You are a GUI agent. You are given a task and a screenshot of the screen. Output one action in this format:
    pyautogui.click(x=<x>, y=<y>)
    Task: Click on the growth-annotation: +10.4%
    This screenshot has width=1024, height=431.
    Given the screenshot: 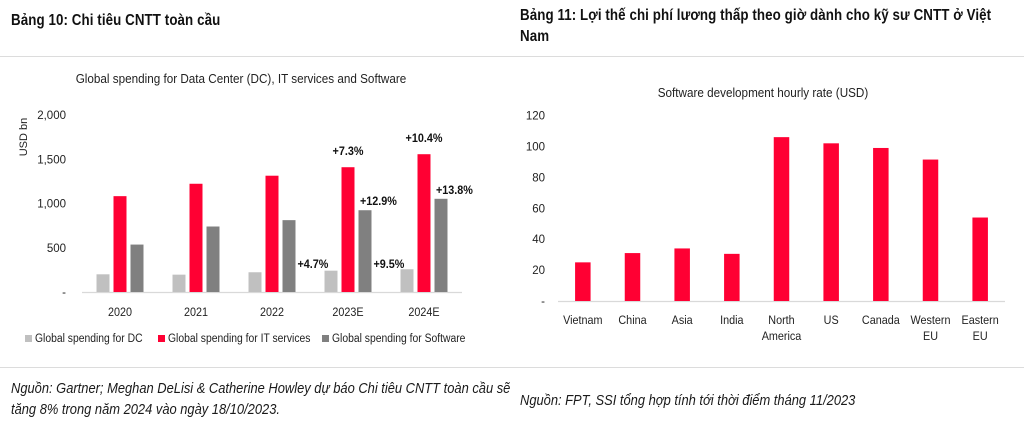 What is the action you would take?
    pyautogui.click(x=424, y=139)
    